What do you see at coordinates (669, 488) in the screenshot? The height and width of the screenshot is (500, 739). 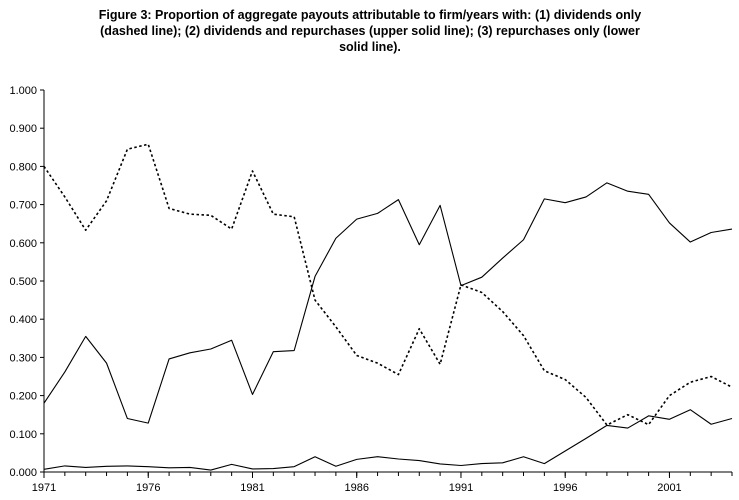 I see `x-tick-label: 2001` at bounding box center [669, 488].